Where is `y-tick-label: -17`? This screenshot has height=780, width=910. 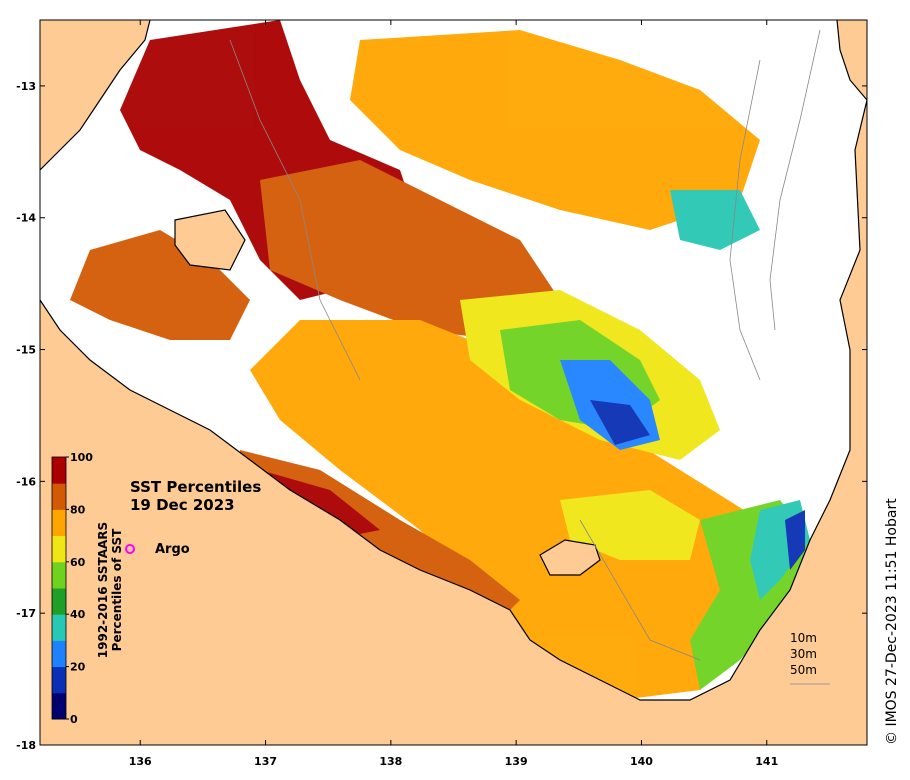 y-tick-label: -17 is located at coordinates (26, 613).